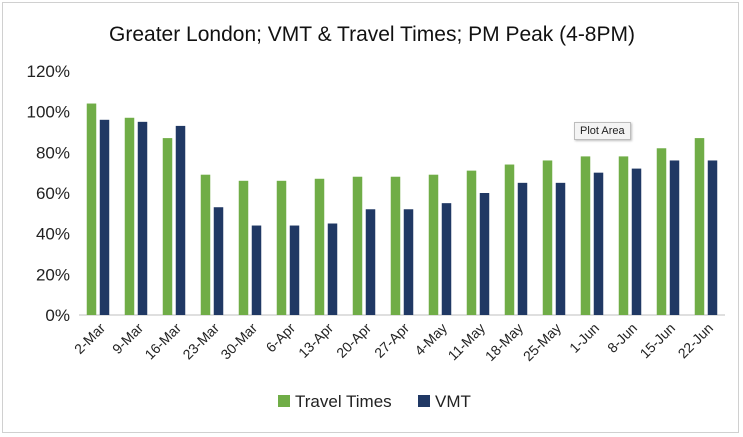 This screenshot has height=437, width=743. Describe the element at coordinates (48, 112) in the screenshot. I see `y-tick-label: 100%` at that location.